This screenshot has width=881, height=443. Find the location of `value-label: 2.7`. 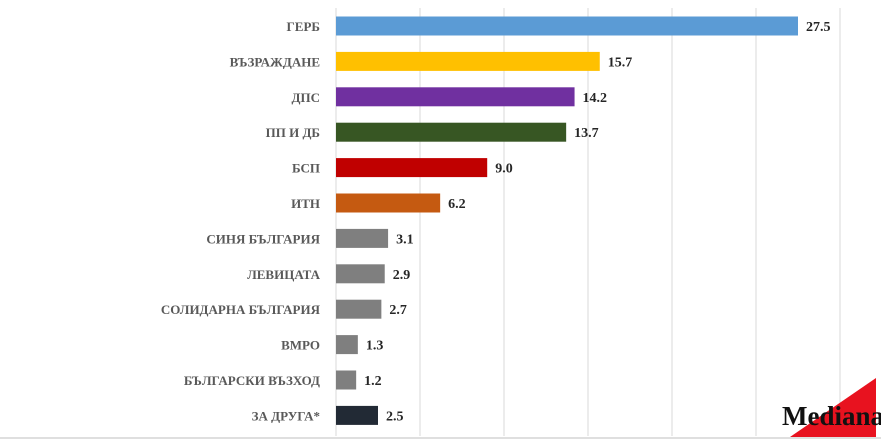

value-label: 2.7 is located at coordinates (398, 310).